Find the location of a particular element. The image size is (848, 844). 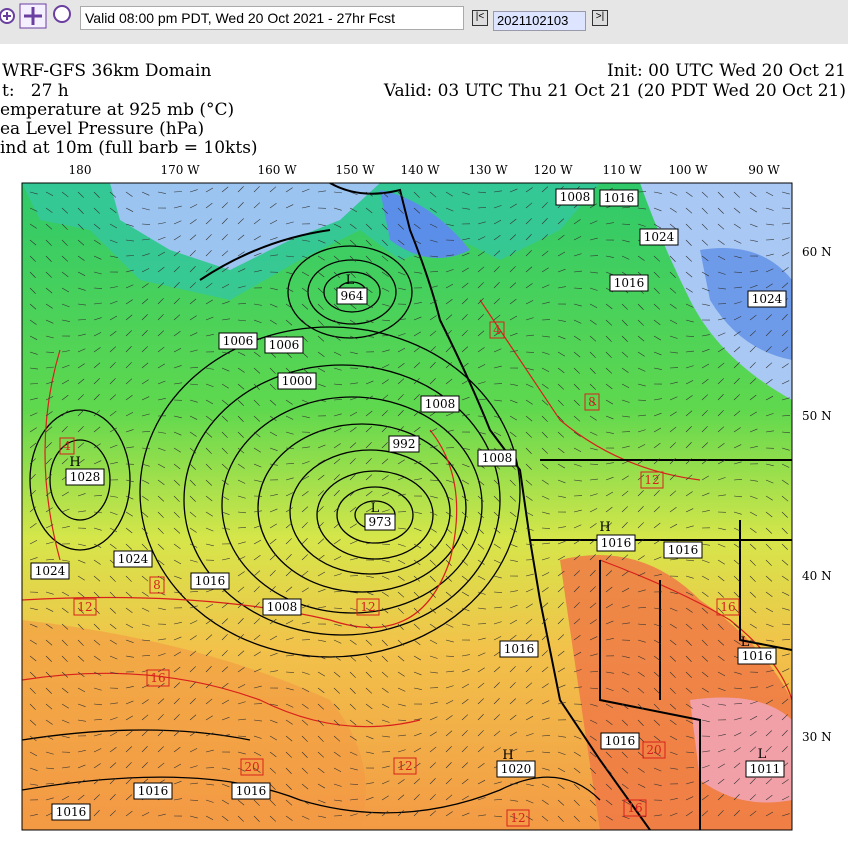

zoom-icons is located at coordinates (40, 17).